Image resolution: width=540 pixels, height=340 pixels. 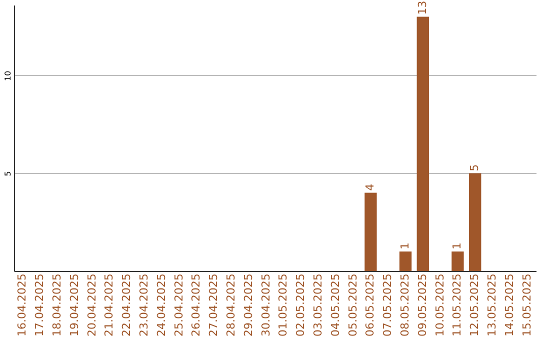 I want to click on x-tick-label: 27.04.2025, so click(x=213, y=305).